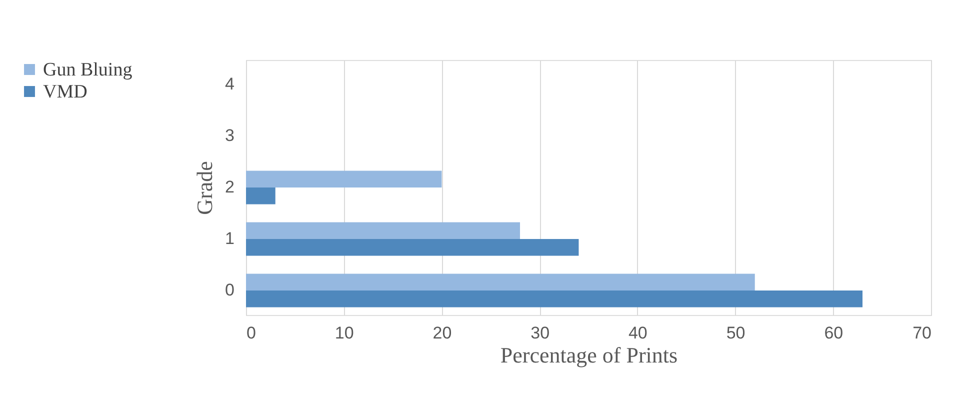 This screenshot has width=964, height=411. Describe the element at coordinates (229, 187) in the screenshot. I see `y-tick-label: 2` at that location.